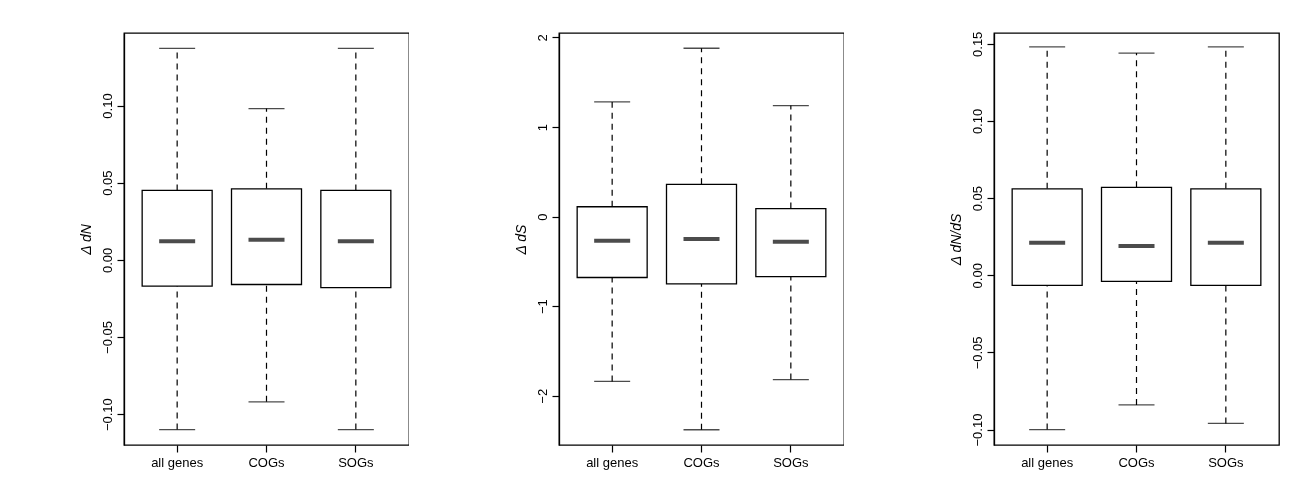 The width and height of the screenshot is (1290, 494). Describe the element at coordinates (977, 44) in the screenshot. I see `y-tick-label: 0.15` at that location.